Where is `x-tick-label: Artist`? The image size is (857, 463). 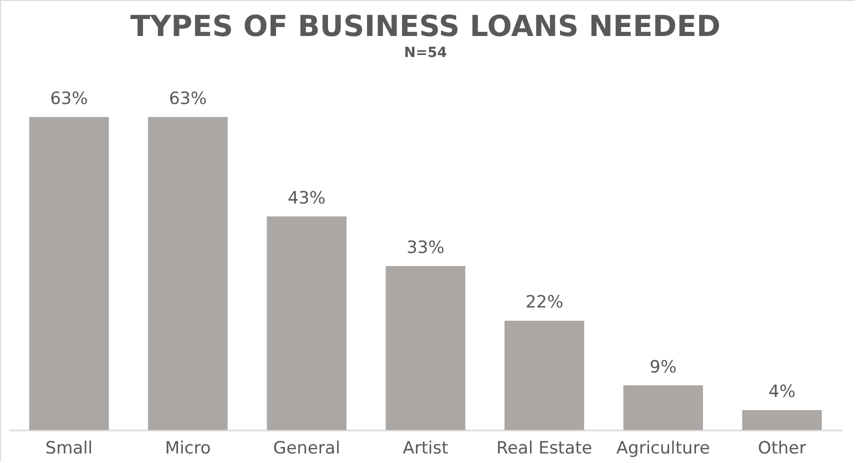
x-tick-label: Artist is located at coordinates (425, 448).